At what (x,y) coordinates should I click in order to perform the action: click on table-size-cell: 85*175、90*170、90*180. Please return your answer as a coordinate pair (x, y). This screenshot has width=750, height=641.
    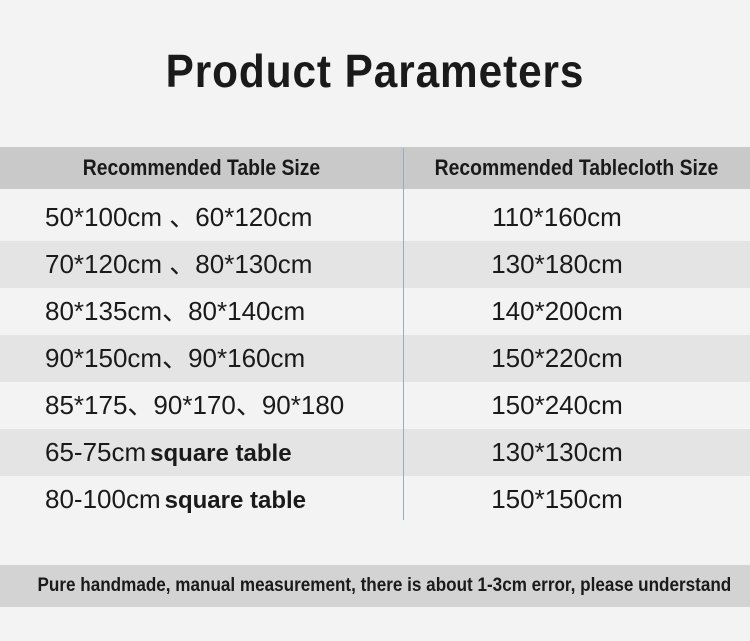
    Looking at the image, I should click on (194, 405).